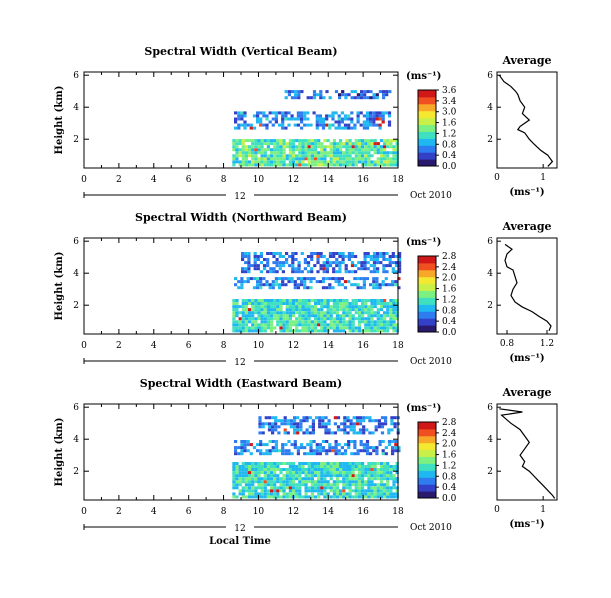 This screenshot has width=611, height=598. What do you see at coordinates (449, 445) in the screenshot?
I see `colorbar-tick-label: 2.0` at bounding box center [449, 445].